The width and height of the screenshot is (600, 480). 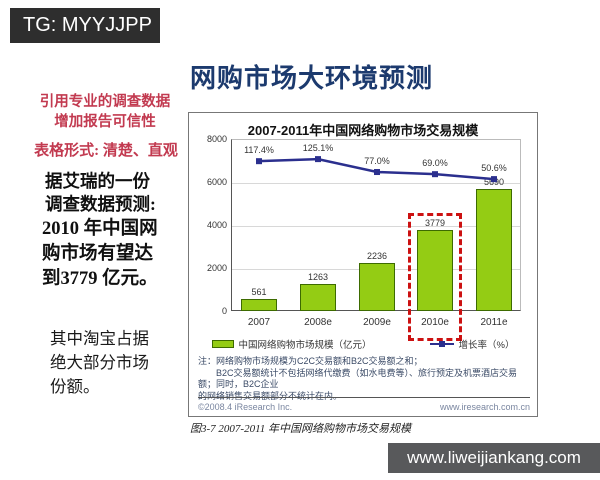 I want to click on y-axis-tick-label: 8000, so click(x=216, y=139).